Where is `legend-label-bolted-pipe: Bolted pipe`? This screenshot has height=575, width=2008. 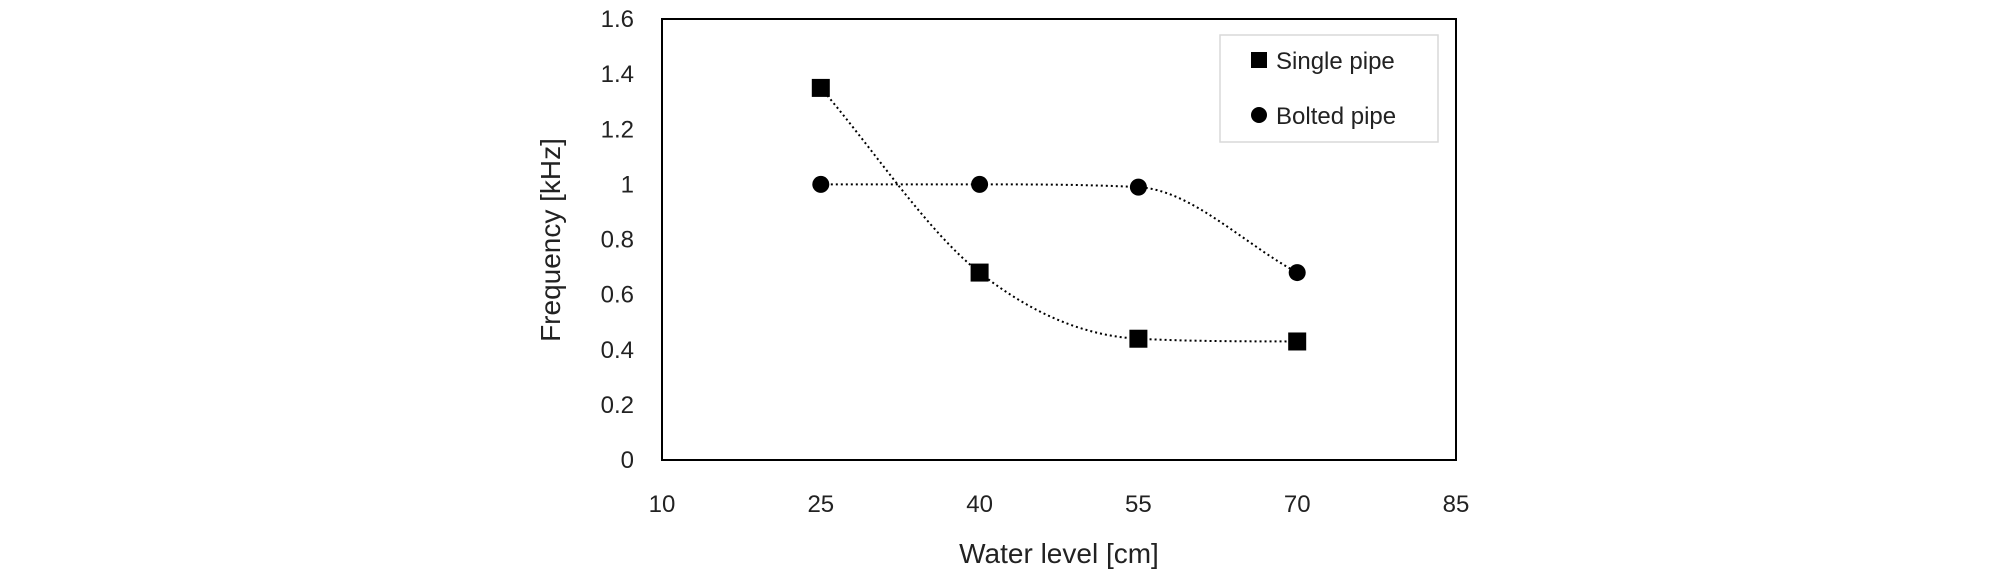
legend-label-bolted-pipe: Bolted pipe is located at coordinates (1336, 116).